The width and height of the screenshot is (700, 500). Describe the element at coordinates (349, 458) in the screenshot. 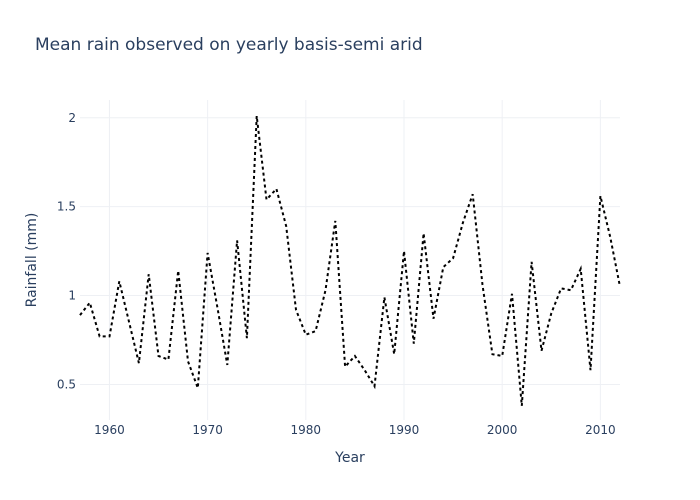

I see `x-axis-title: Year` at that location.